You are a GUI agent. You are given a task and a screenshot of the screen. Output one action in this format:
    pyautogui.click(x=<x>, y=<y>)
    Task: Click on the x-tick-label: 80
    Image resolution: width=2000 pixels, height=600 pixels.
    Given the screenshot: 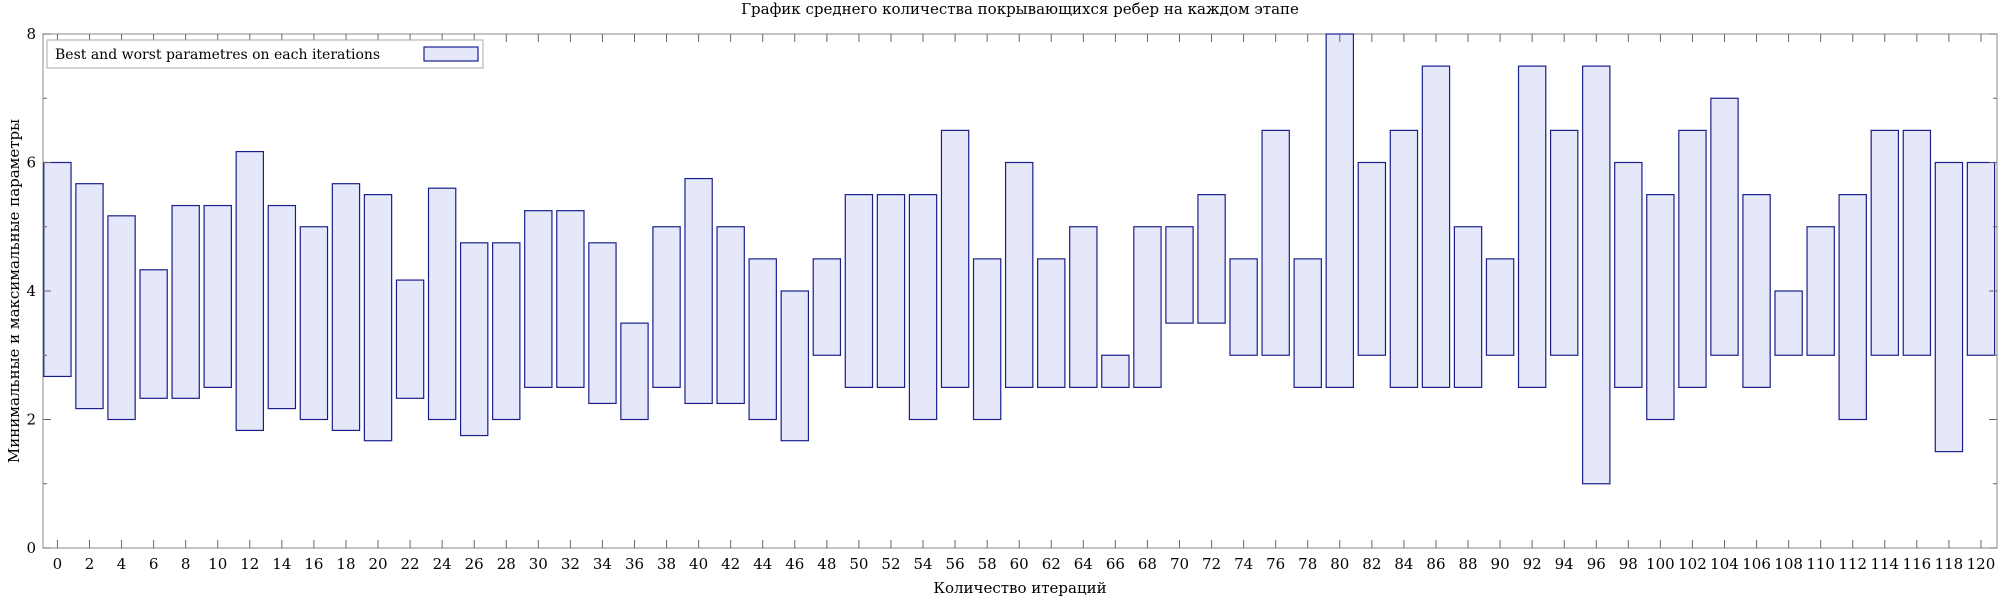 What is the action you would take?
    pyautogui.click(x=1339, y=564)
    